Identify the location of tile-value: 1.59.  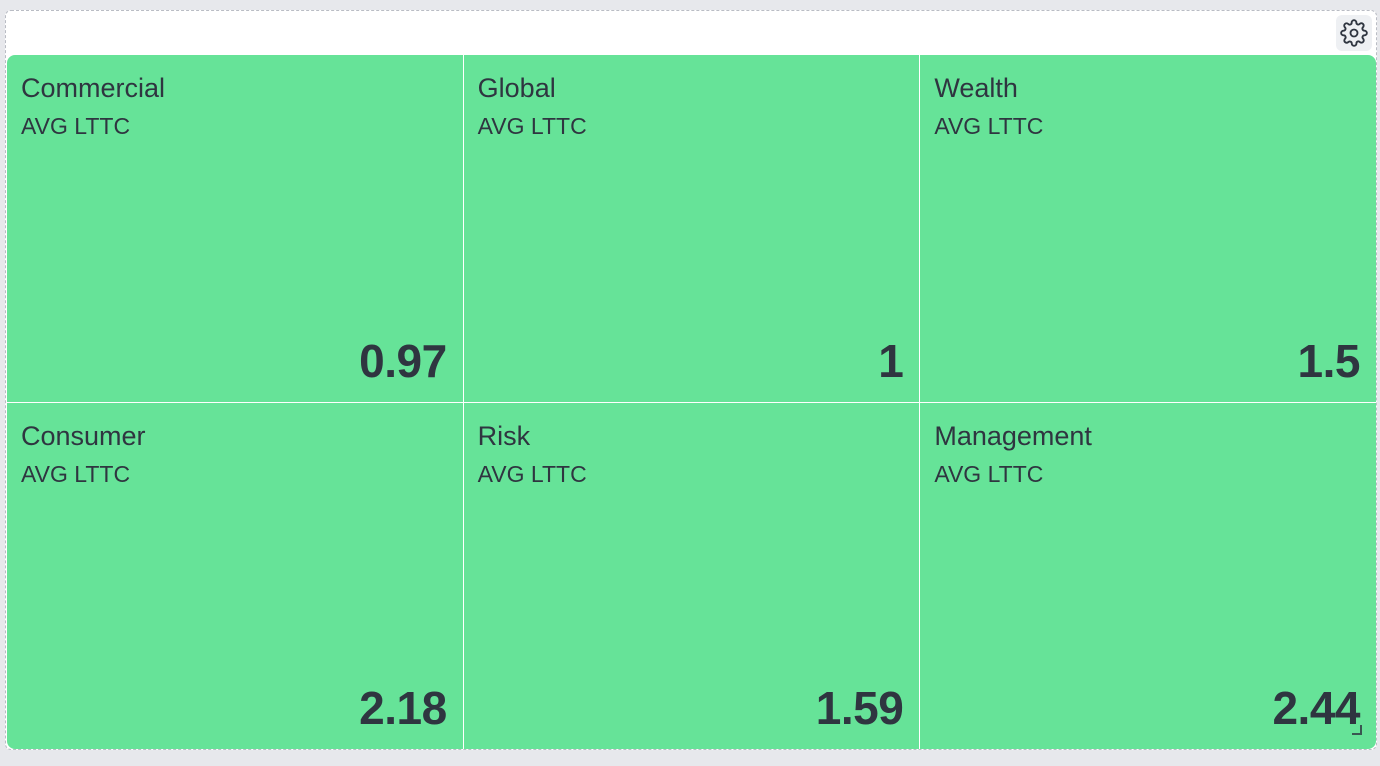
(859, 708).